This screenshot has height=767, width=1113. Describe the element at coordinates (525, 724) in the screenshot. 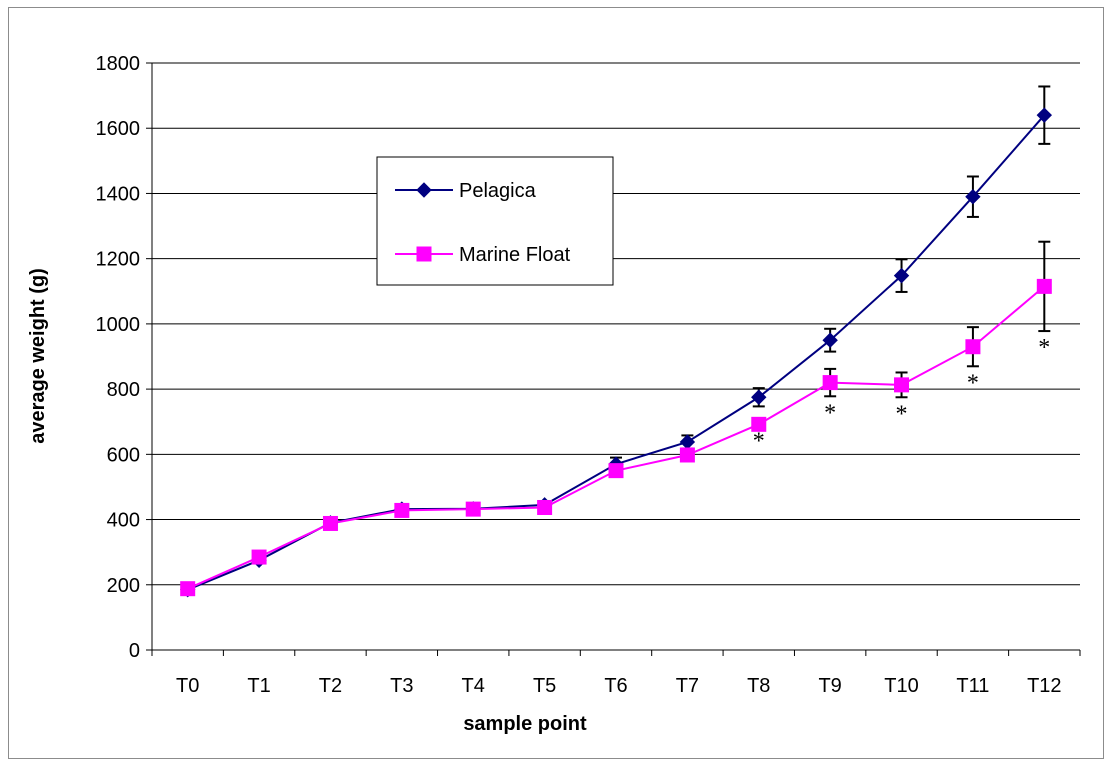

I see `x-axis-title: sample point` at that location.